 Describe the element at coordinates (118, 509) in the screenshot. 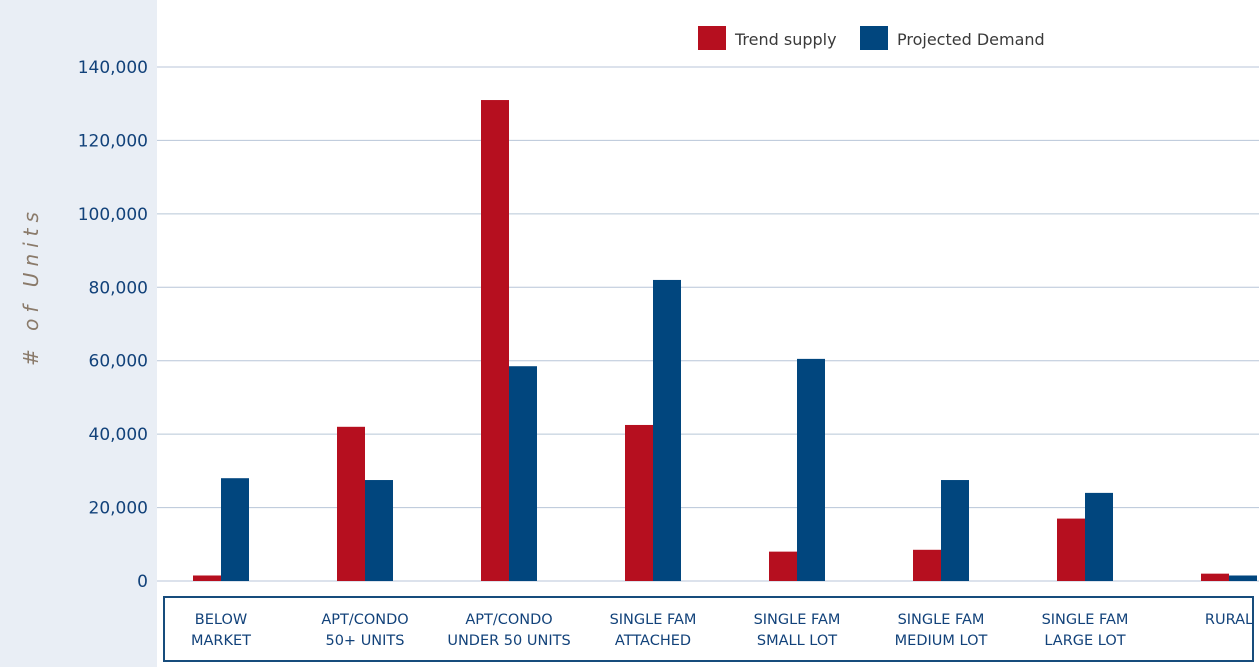

I see `y-tick-label: 20,000` at that location.